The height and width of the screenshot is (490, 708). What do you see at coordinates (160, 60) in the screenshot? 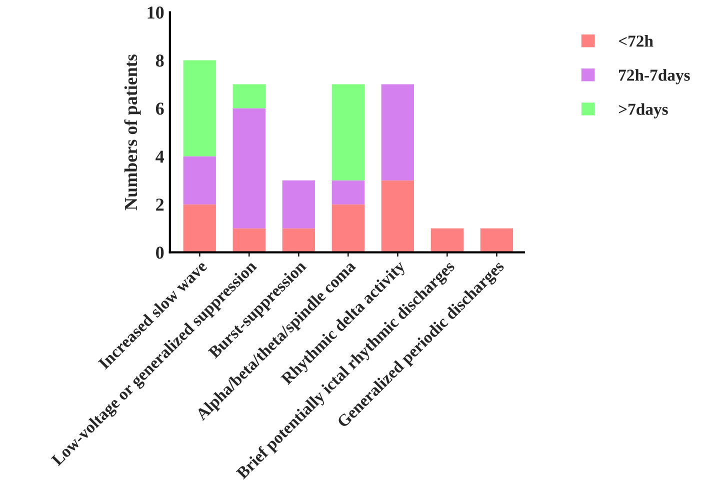
I see `y-tick-label: 8` at bounding box center [160, 60].